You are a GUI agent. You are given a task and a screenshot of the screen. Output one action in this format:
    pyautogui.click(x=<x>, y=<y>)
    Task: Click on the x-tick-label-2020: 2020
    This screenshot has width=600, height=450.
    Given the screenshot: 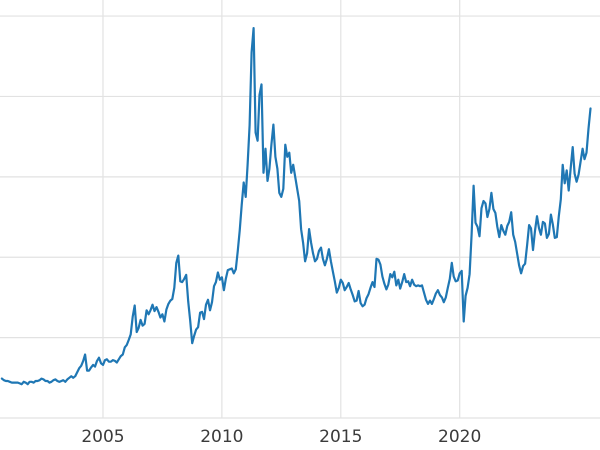 What is the action you would take?
    pyautogui.click(x=459, y=437)
    